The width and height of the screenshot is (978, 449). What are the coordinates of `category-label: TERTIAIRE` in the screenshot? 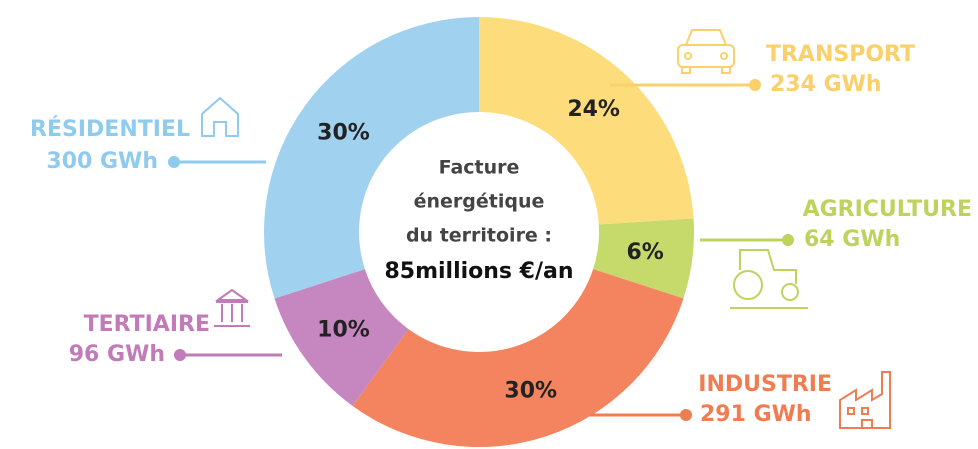 It's located at (147, 324).